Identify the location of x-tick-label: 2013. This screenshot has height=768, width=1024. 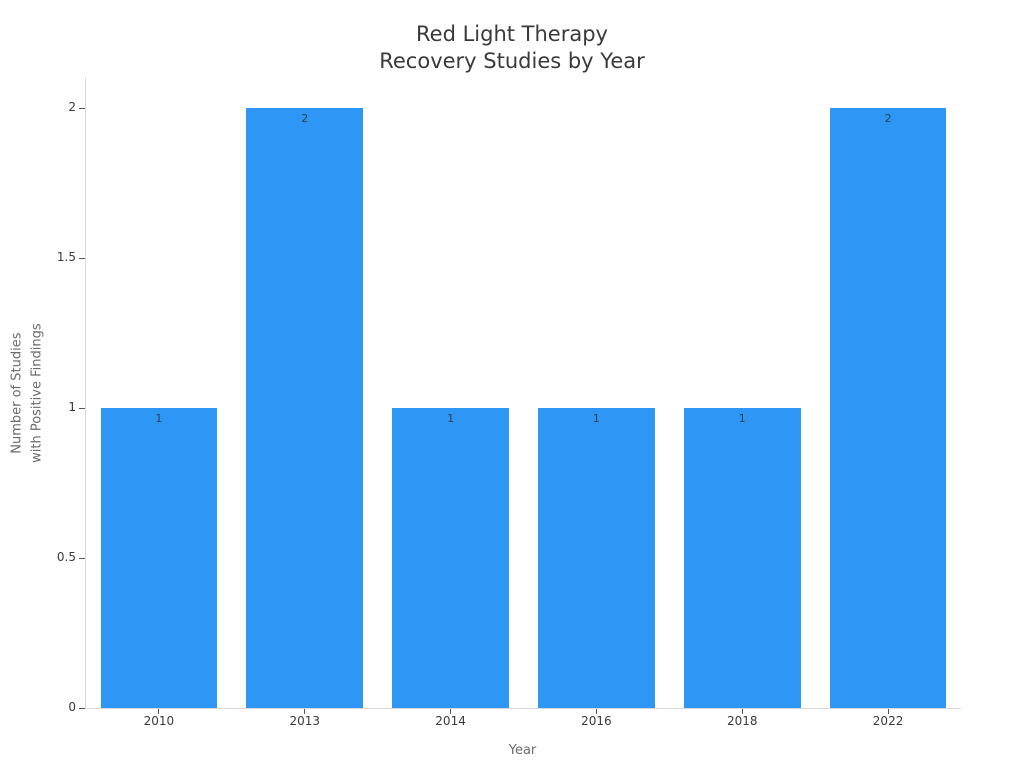
(305, 721).